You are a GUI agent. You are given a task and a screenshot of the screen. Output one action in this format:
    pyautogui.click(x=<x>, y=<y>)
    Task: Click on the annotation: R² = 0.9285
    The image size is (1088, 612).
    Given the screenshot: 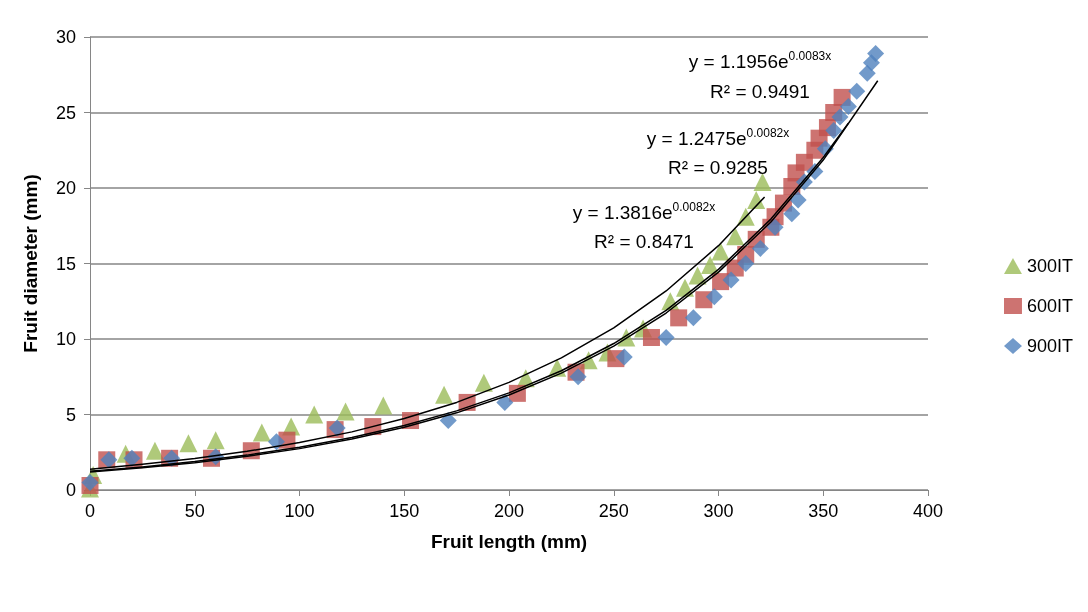 What is the action you would take?
    pyautogui.click(x=718, y=168)
    